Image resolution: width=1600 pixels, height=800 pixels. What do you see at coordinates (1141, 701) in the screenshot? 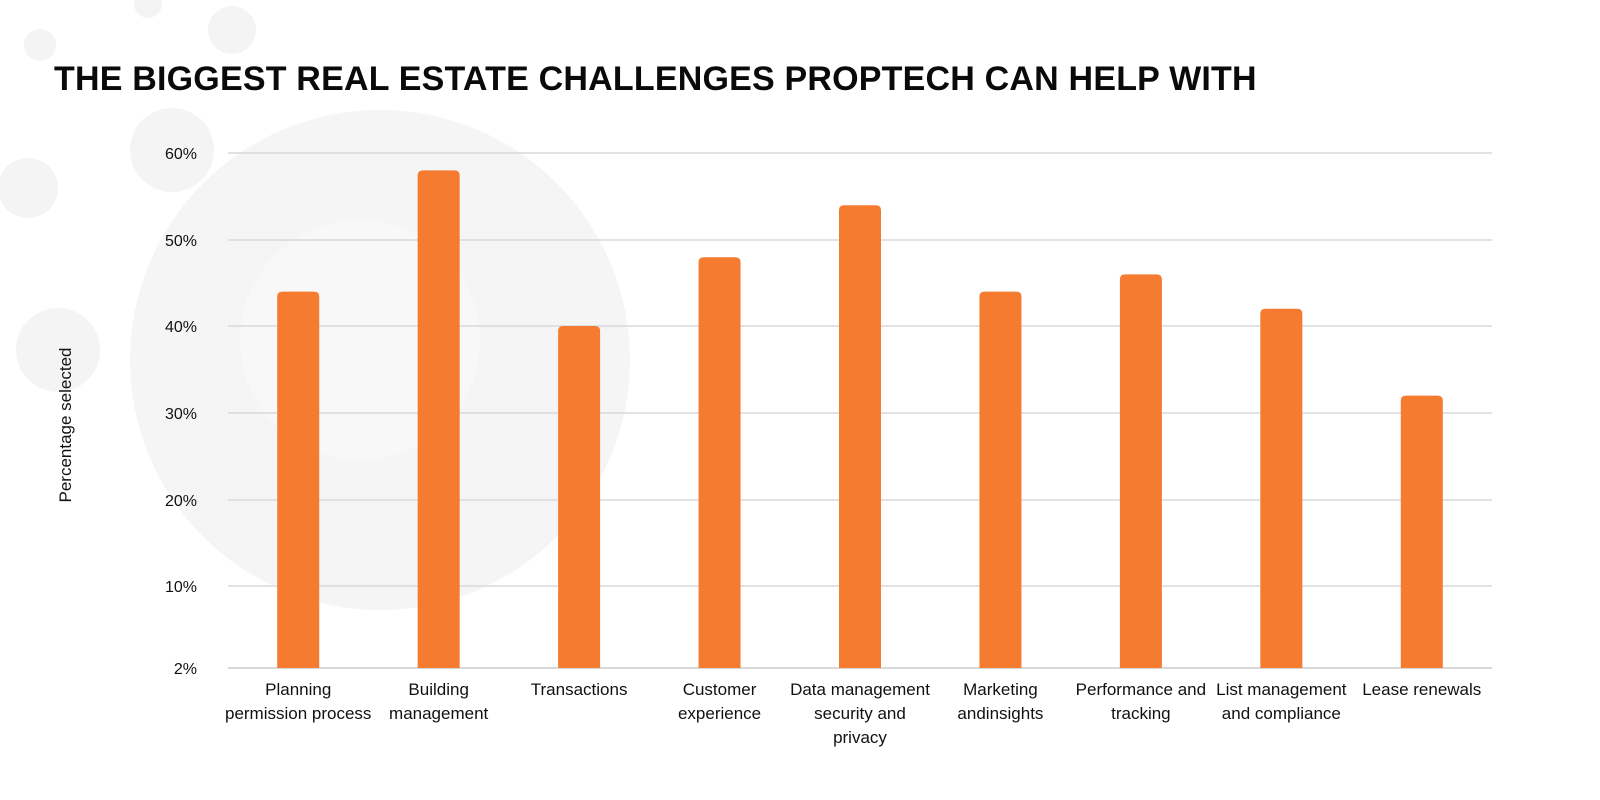
I see `x-tick-label: Performance and tracking` at bounding box center [1141, 701].